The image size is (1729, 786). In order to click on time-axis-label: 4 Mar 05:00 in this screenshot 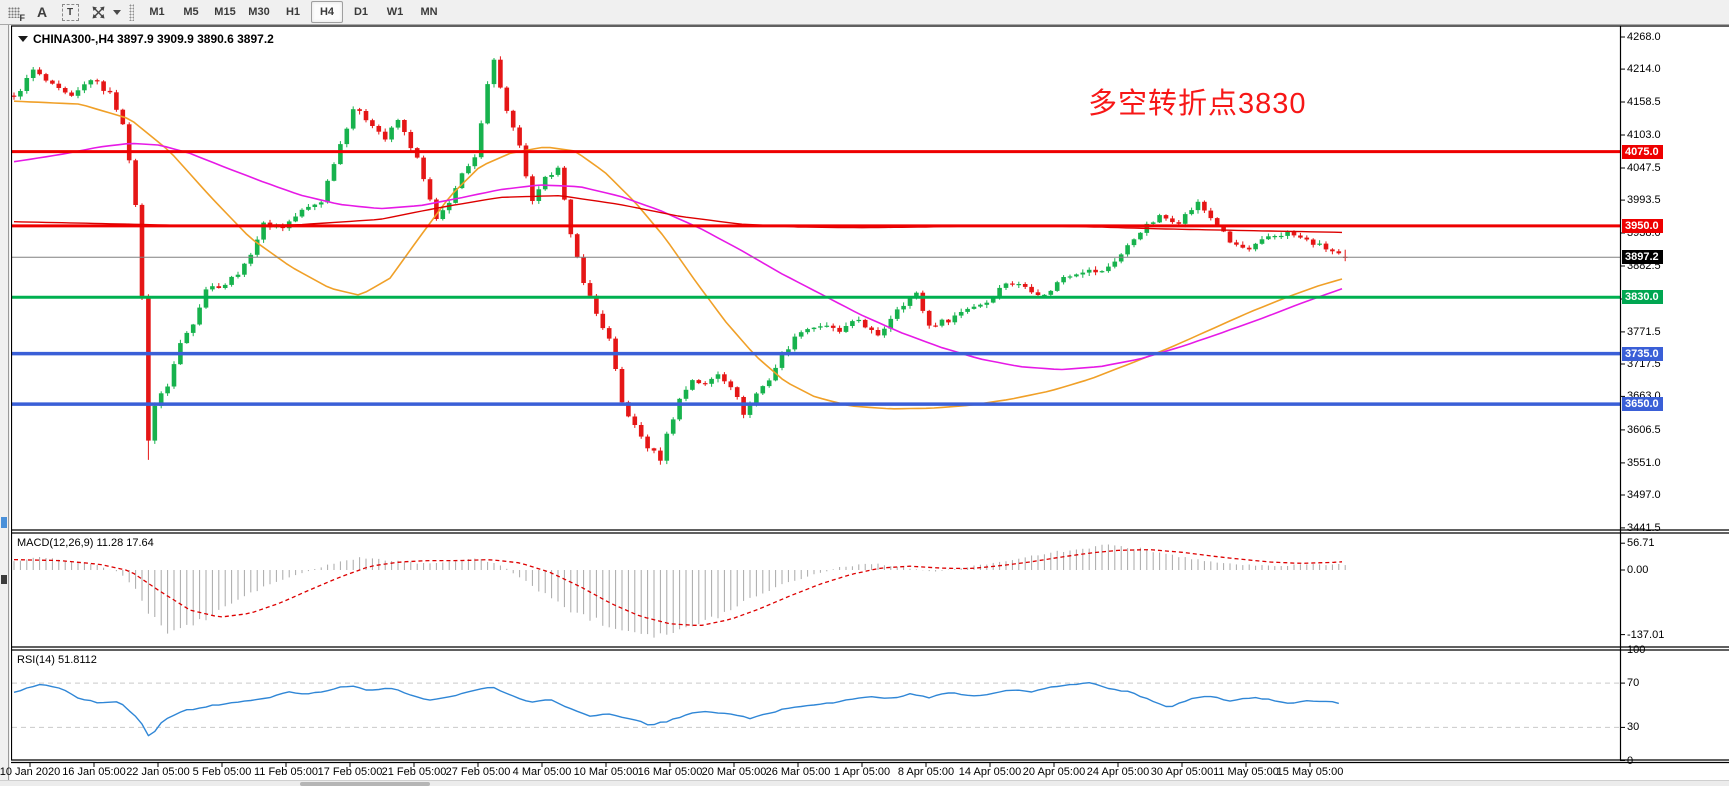, I will do `click(542, 772)`.